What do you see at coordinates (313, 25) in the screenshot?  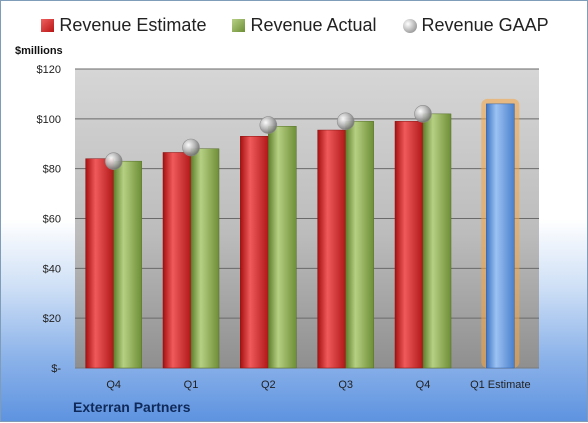 I see `legend-label-actual: Revenue Actual` at bounding box center [313, 25].